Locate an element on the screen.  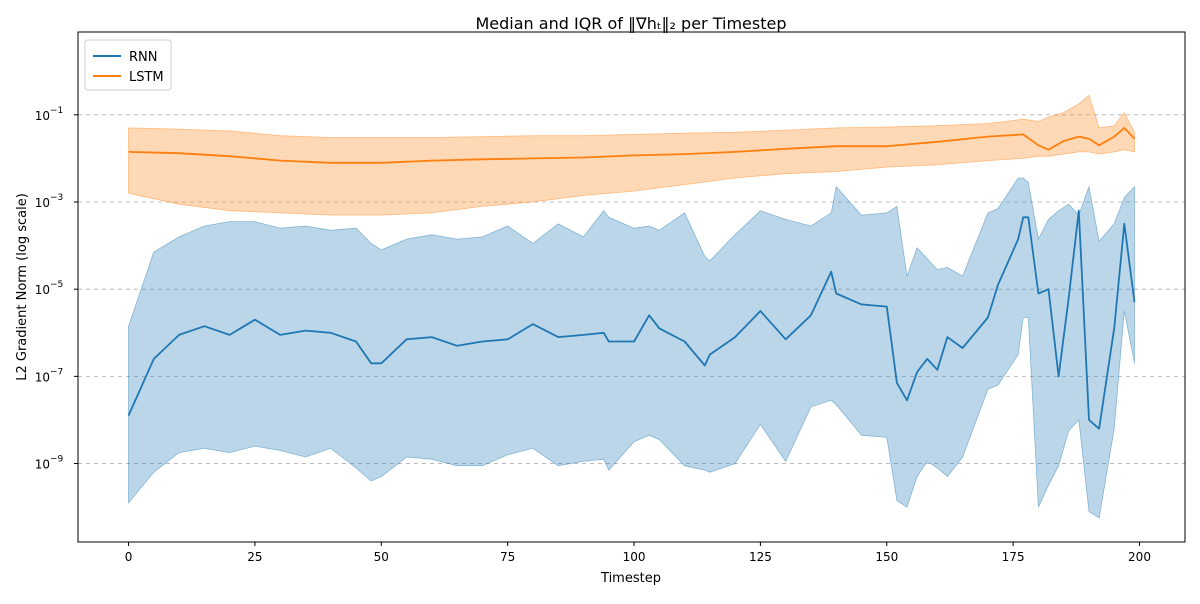
y-tick-exponent: −5 is located at coordinates (56, 285).